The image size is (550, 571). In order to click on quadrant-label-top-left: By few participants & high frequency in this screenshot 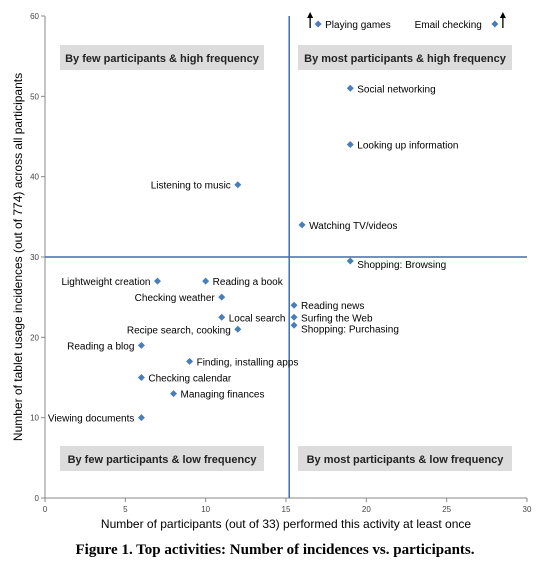, I will do `click(162, 59)`.